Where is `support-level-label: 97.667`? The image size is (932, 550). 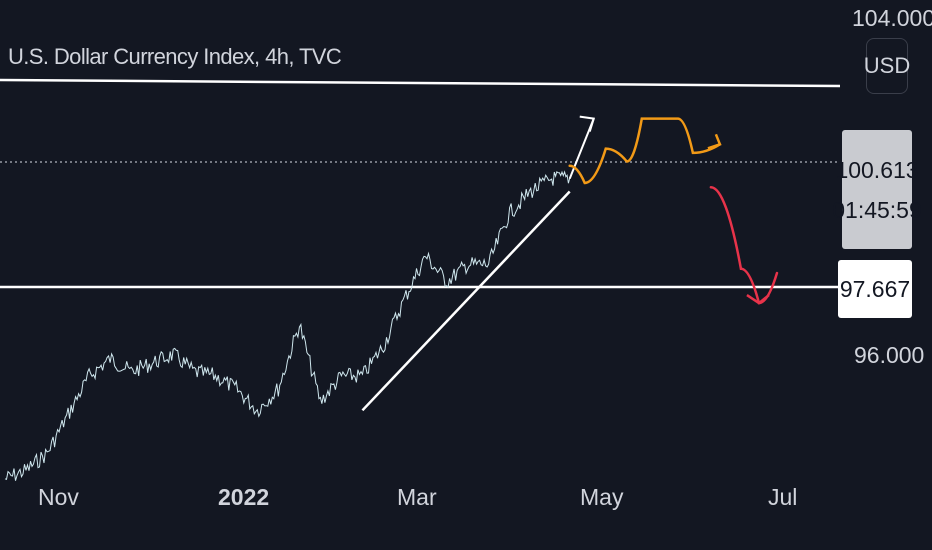
support-level-label: 97.667 is located at coordinates (875, 289).